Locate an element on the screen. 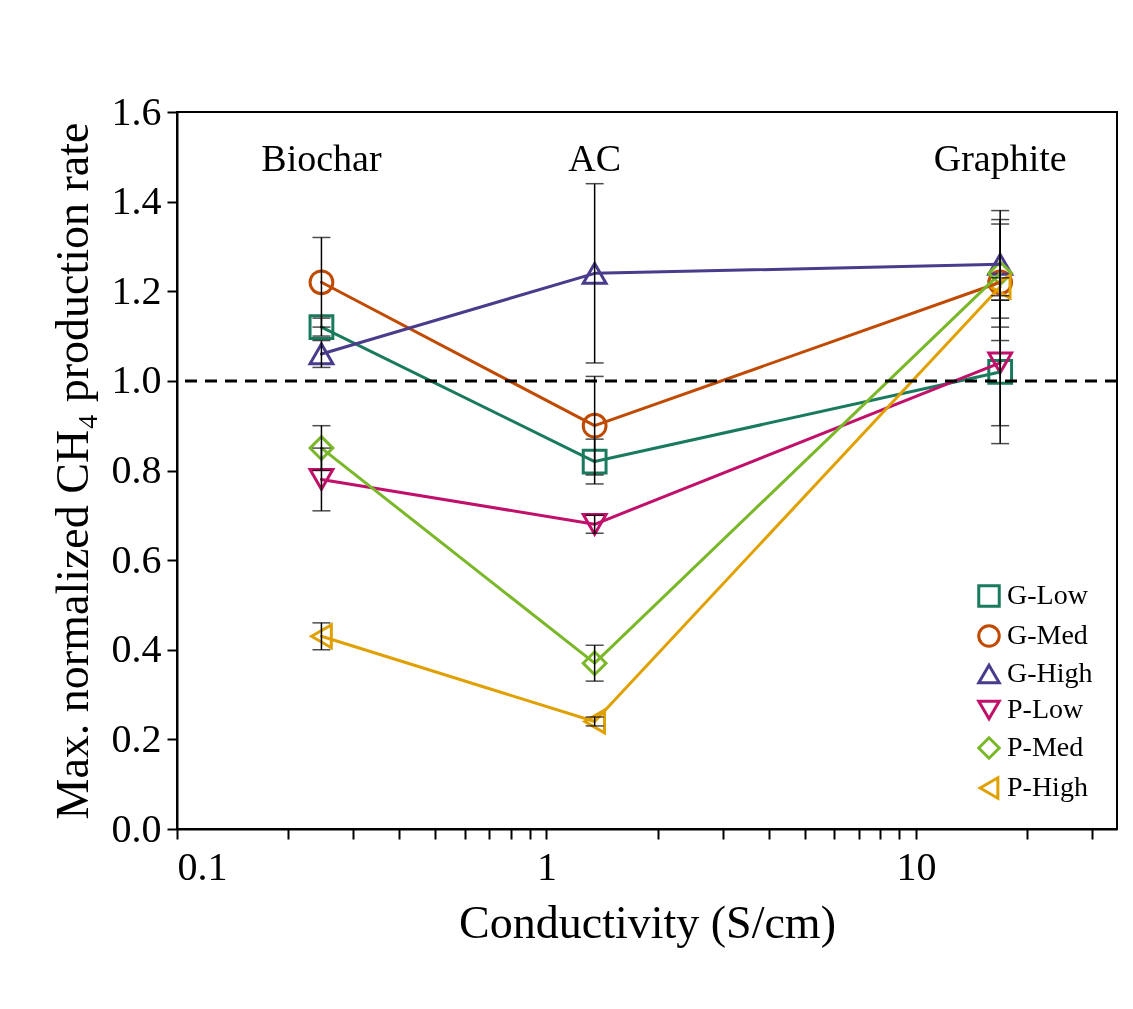 The width and height of the screenshot is (1133, 1009). y-tick-label: 0.8 is located at coordinates (136, 469).